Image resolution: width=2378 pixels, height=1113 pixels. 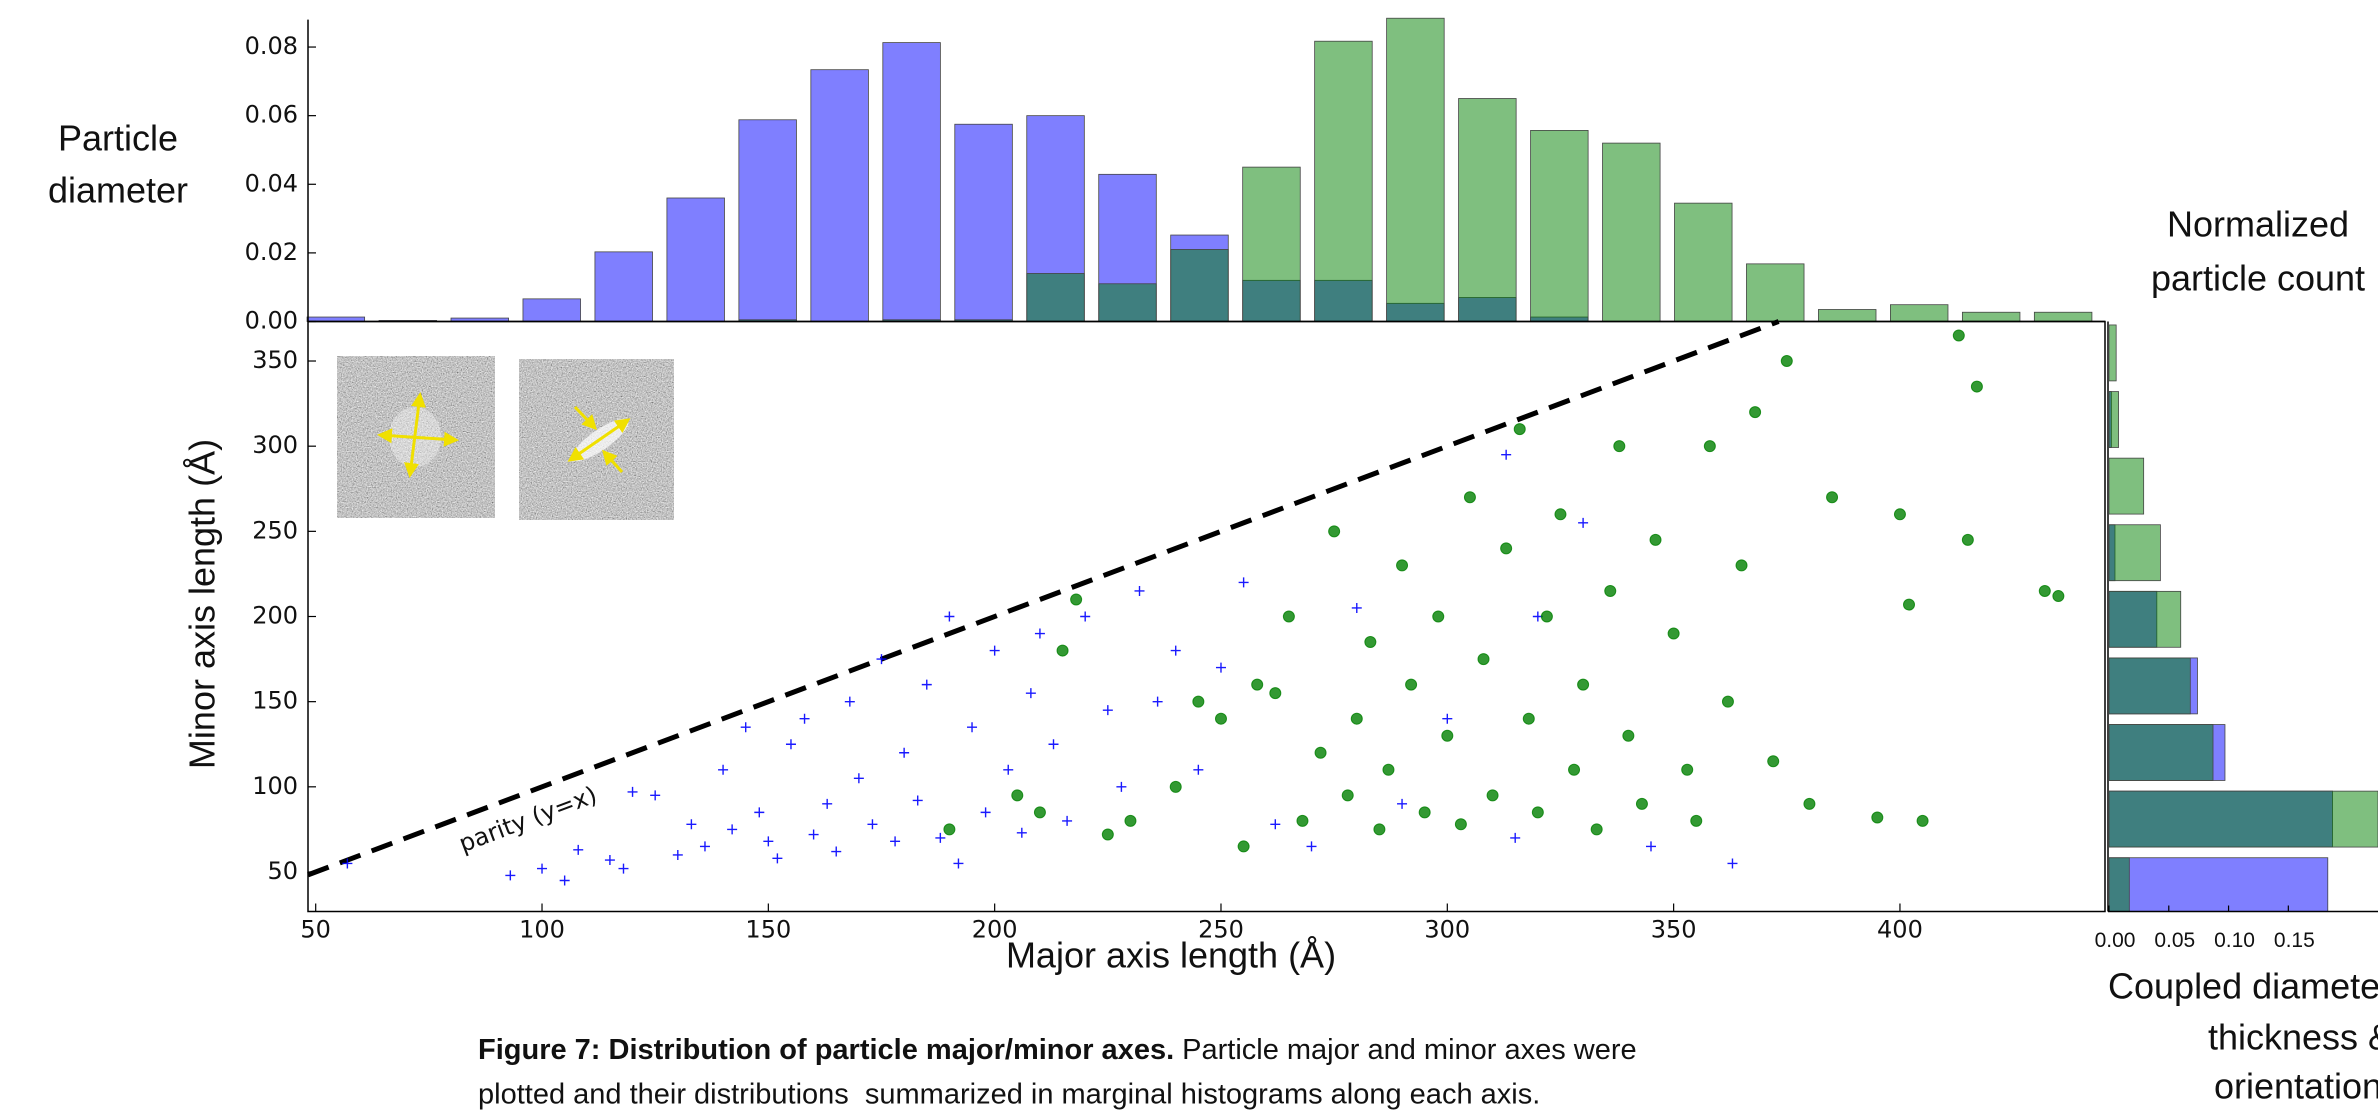 What do you see at coordinates (2234, 940) in the screenshot?
I see `x-tick-label: 0.10` at bounding box center [2234, 940].